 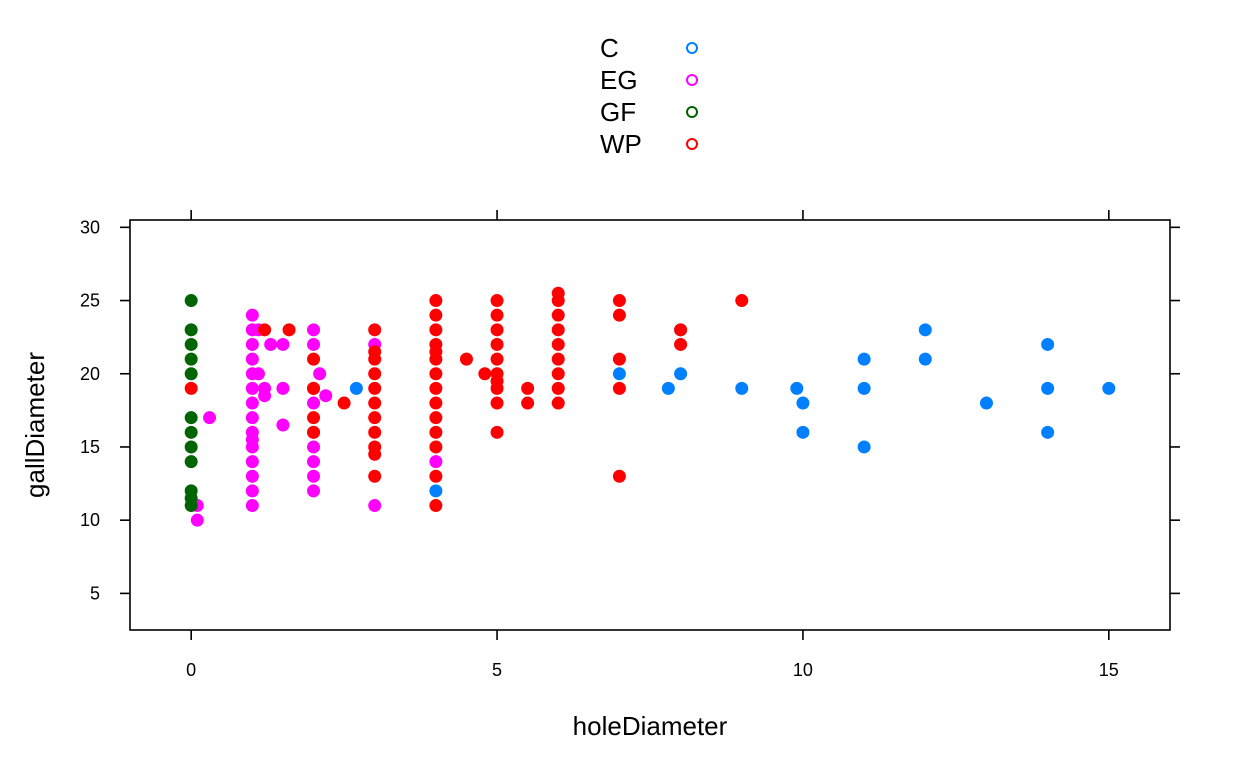 What do you see at coordinates (650, 726) in the screenshot?
I see `x-axis-title: holeDiameter` at bounding box center [650, 726].